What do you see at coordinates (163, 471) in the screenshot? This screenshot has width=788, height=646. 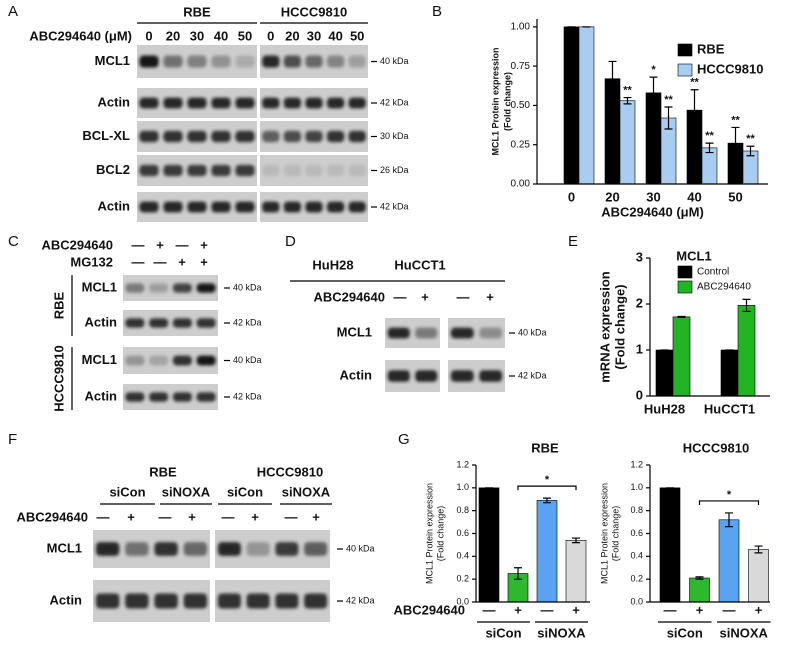 I see `group-label: RBE` at bounding box center [163, 471].